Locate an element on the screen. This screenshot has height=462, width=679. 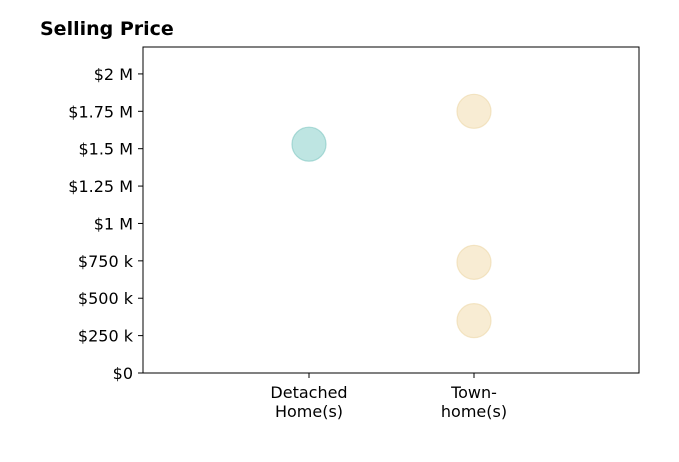
x-tick-label: Detached is located at coordinates (308, 392).